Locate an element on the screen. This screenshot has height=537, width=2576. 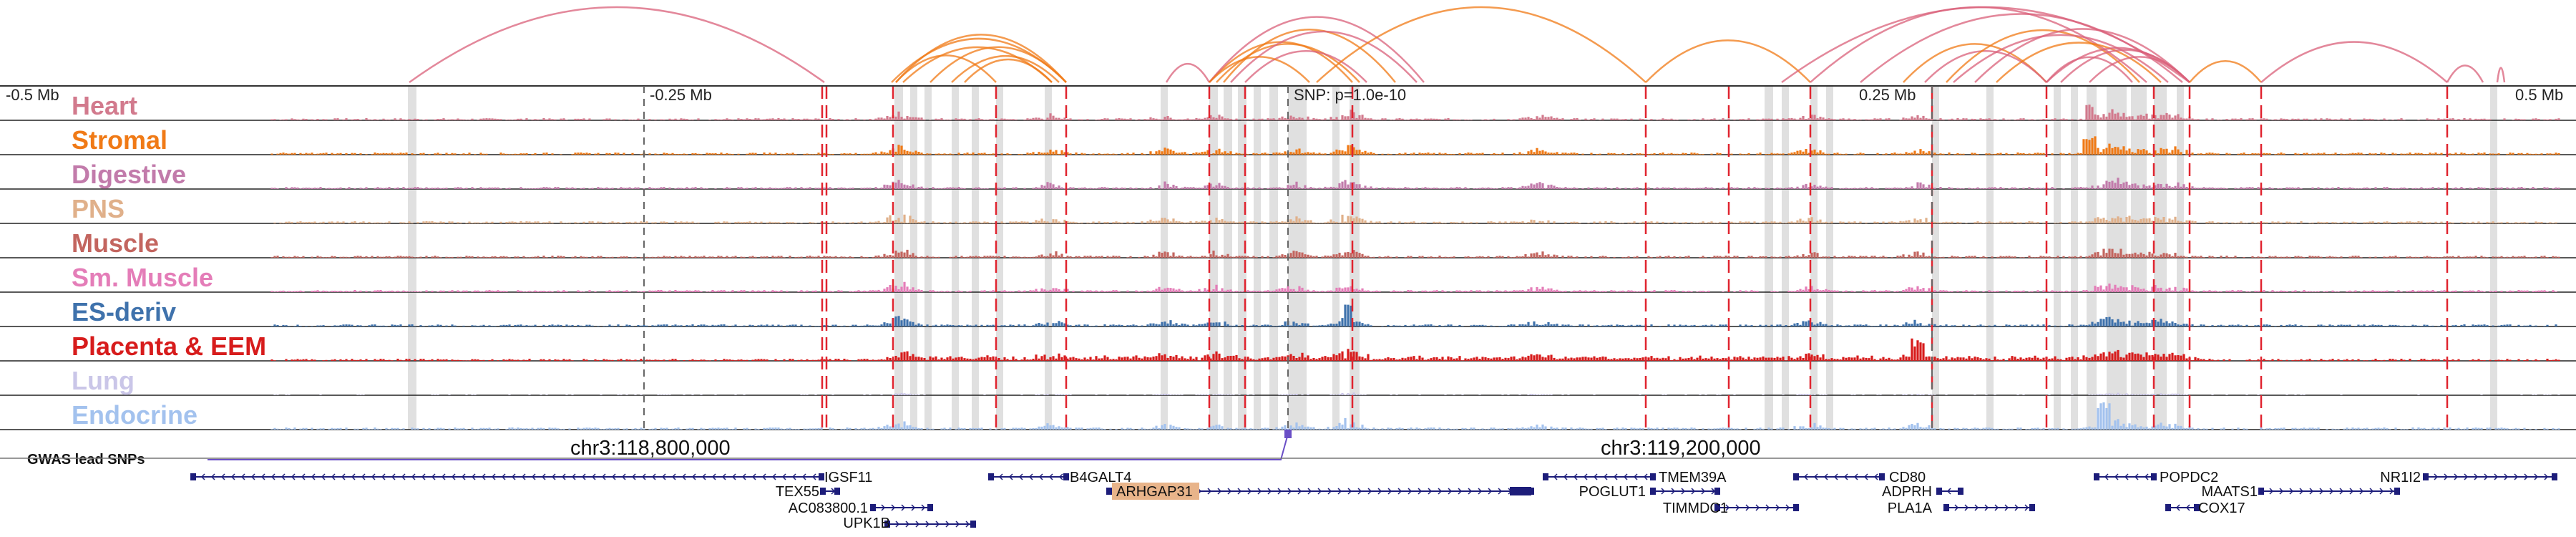
gene-arhgap31: ARHGAP31 is located at coordinates (1320, 491).